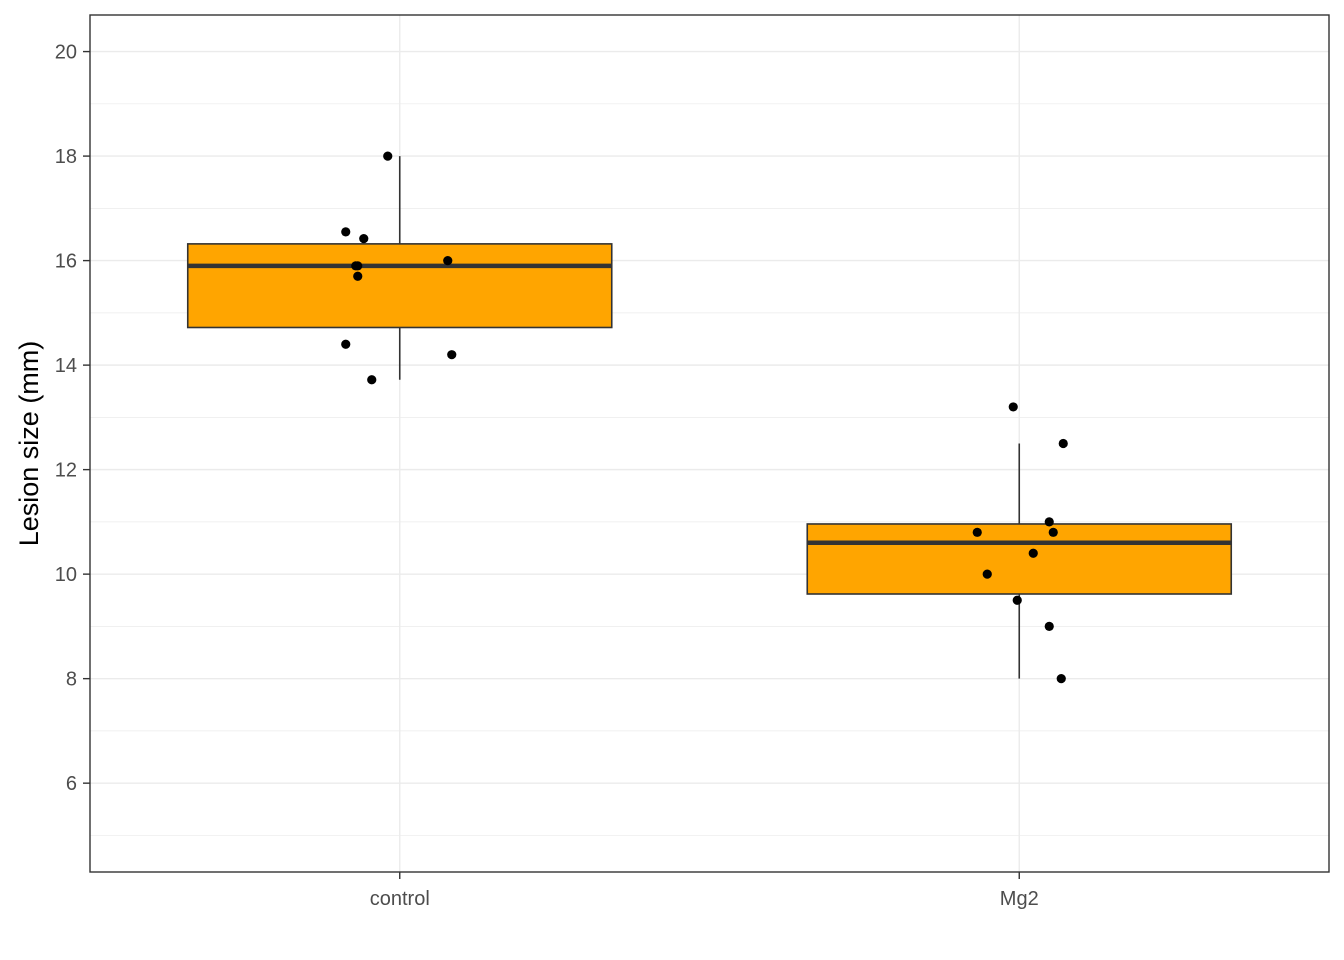  Describe the element at coordinates (71, 784) in the screenshot. I see `y-tick-label: 6` at that location.